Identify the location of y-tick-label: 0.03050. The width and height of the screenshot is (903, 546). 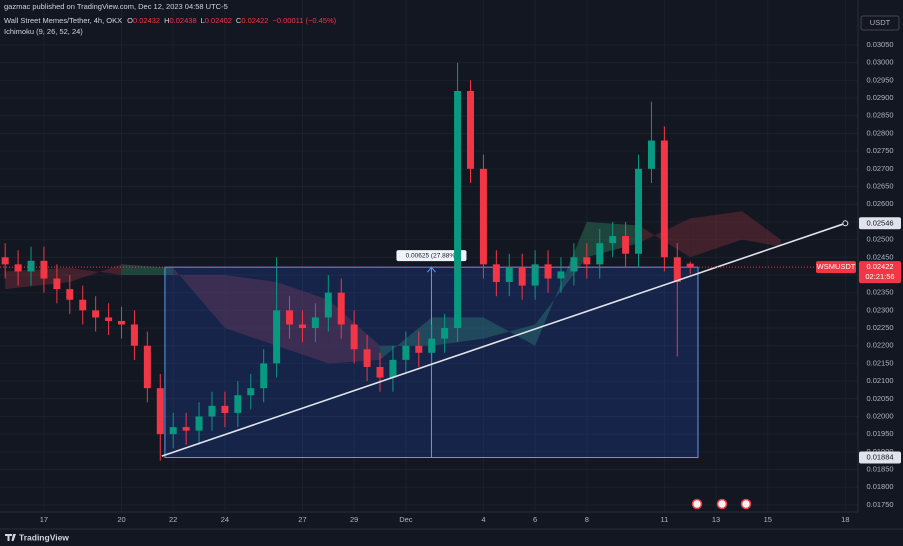
(879, 44).